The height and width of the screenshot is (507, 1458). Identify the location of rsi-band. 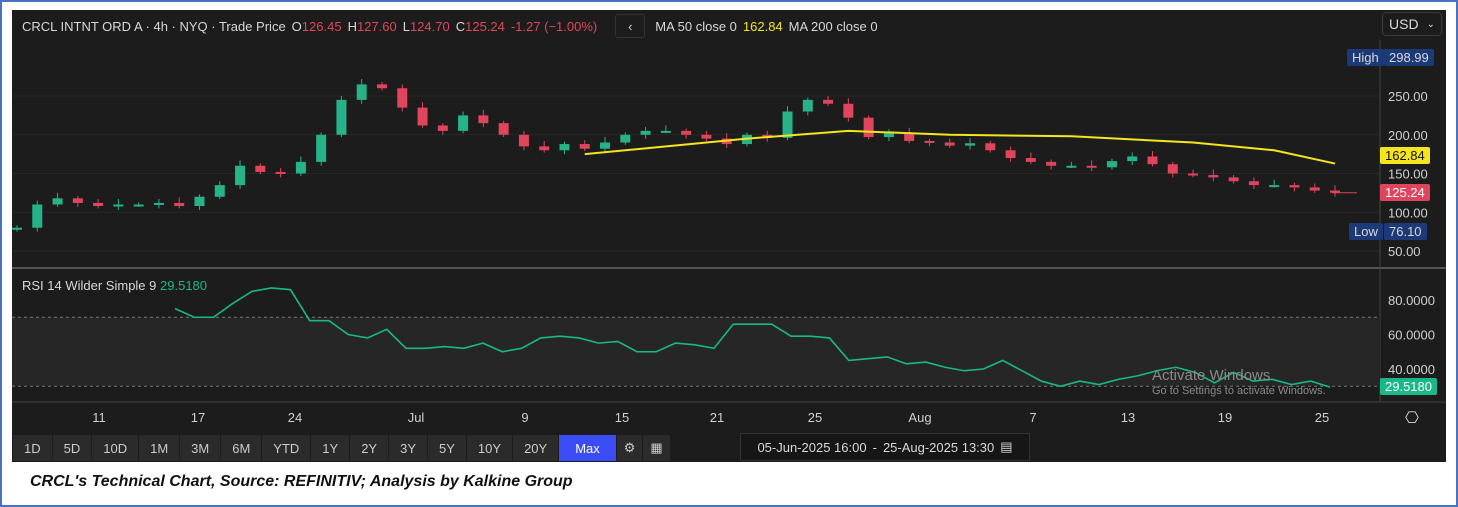
(696, 352).